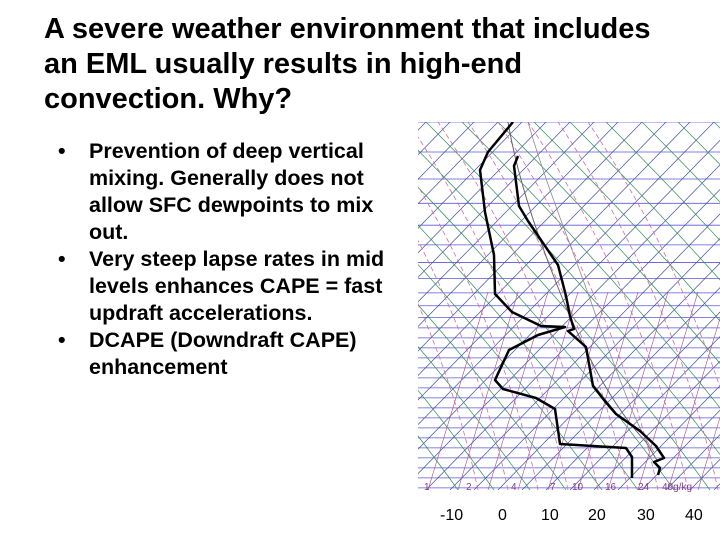 This screenshot has height=540, width=720. I want to click on temperature-profile-line, so click(589, 315).